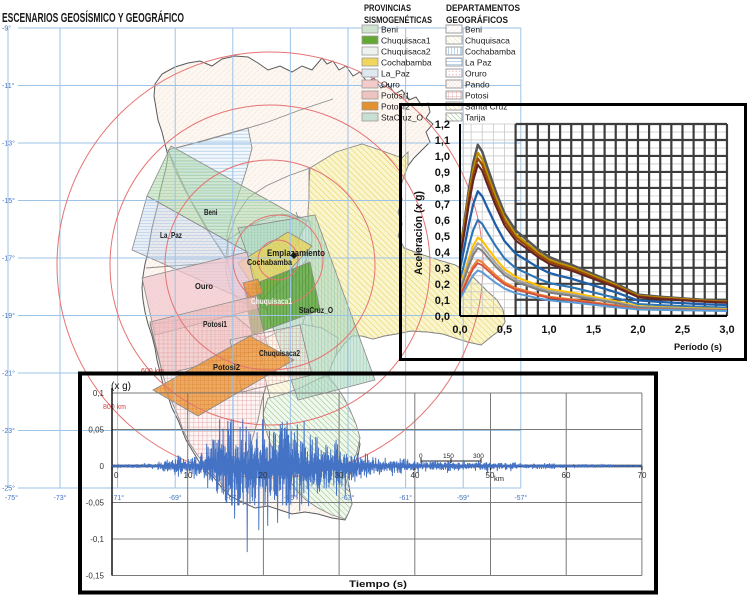 This screenshot has height=597, width=750. What do you see at coordinates (442, 221) in the screenshot?
I see `svg-text: 0,6` at bounding box center [442, 221].